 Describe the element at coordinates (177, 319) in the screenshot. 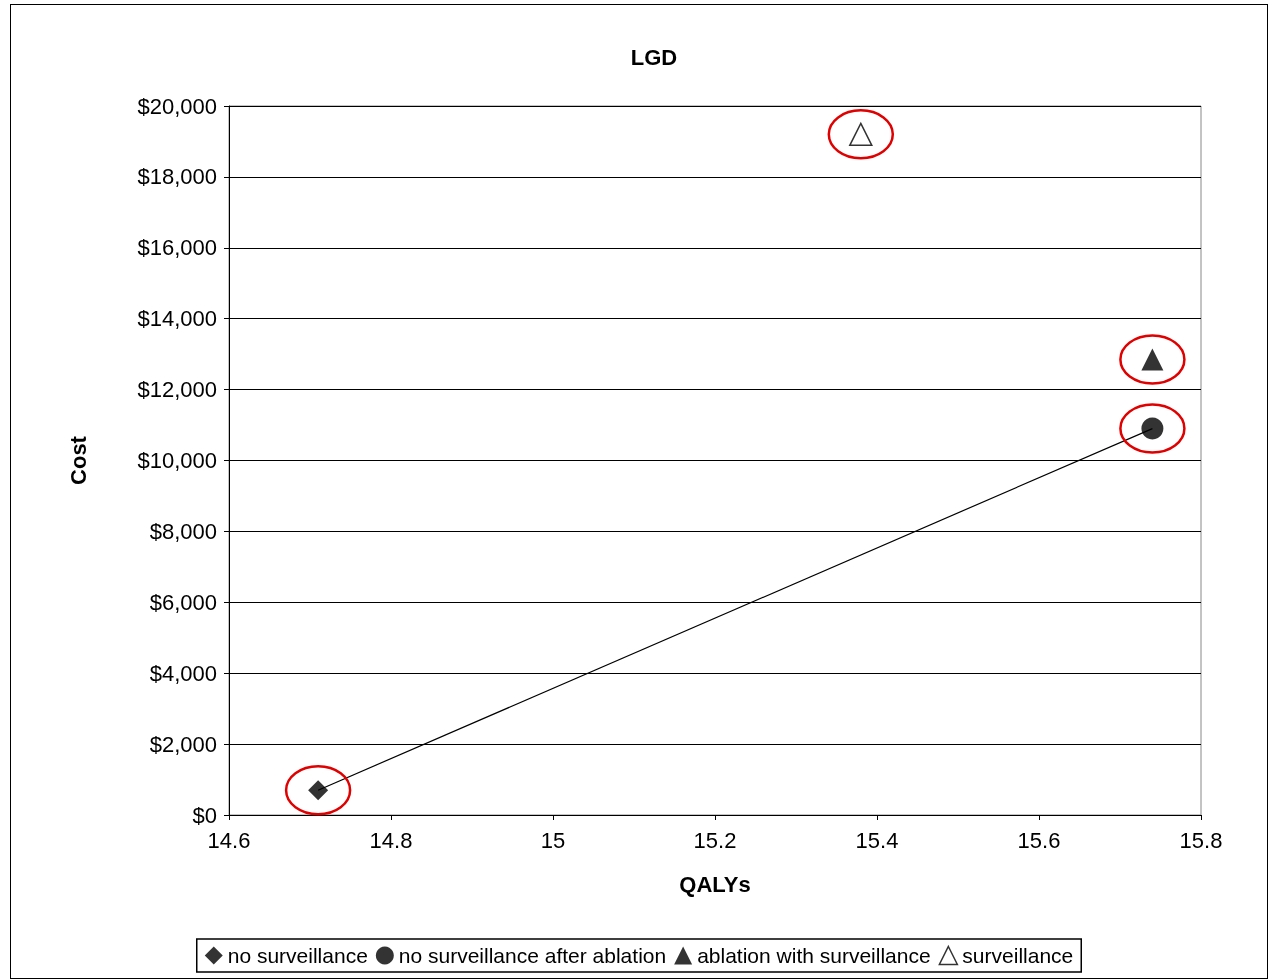

I see `y-tick-label: $14,000` at that location.